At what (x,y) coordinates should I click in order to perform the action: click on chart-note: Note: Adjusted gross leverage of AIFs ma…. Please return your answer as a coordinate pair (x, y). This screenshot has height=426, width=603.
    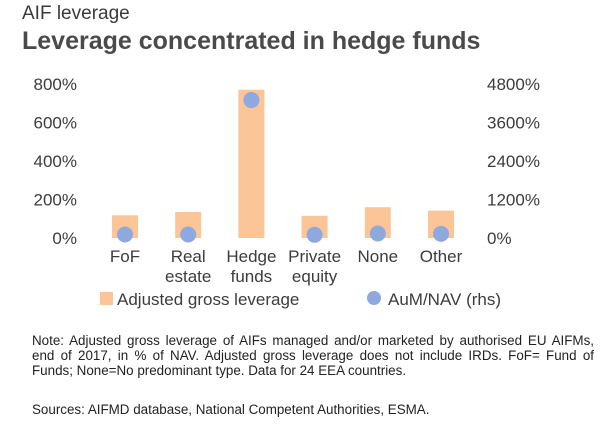
    Looking at the image, I should click on (313, 355).